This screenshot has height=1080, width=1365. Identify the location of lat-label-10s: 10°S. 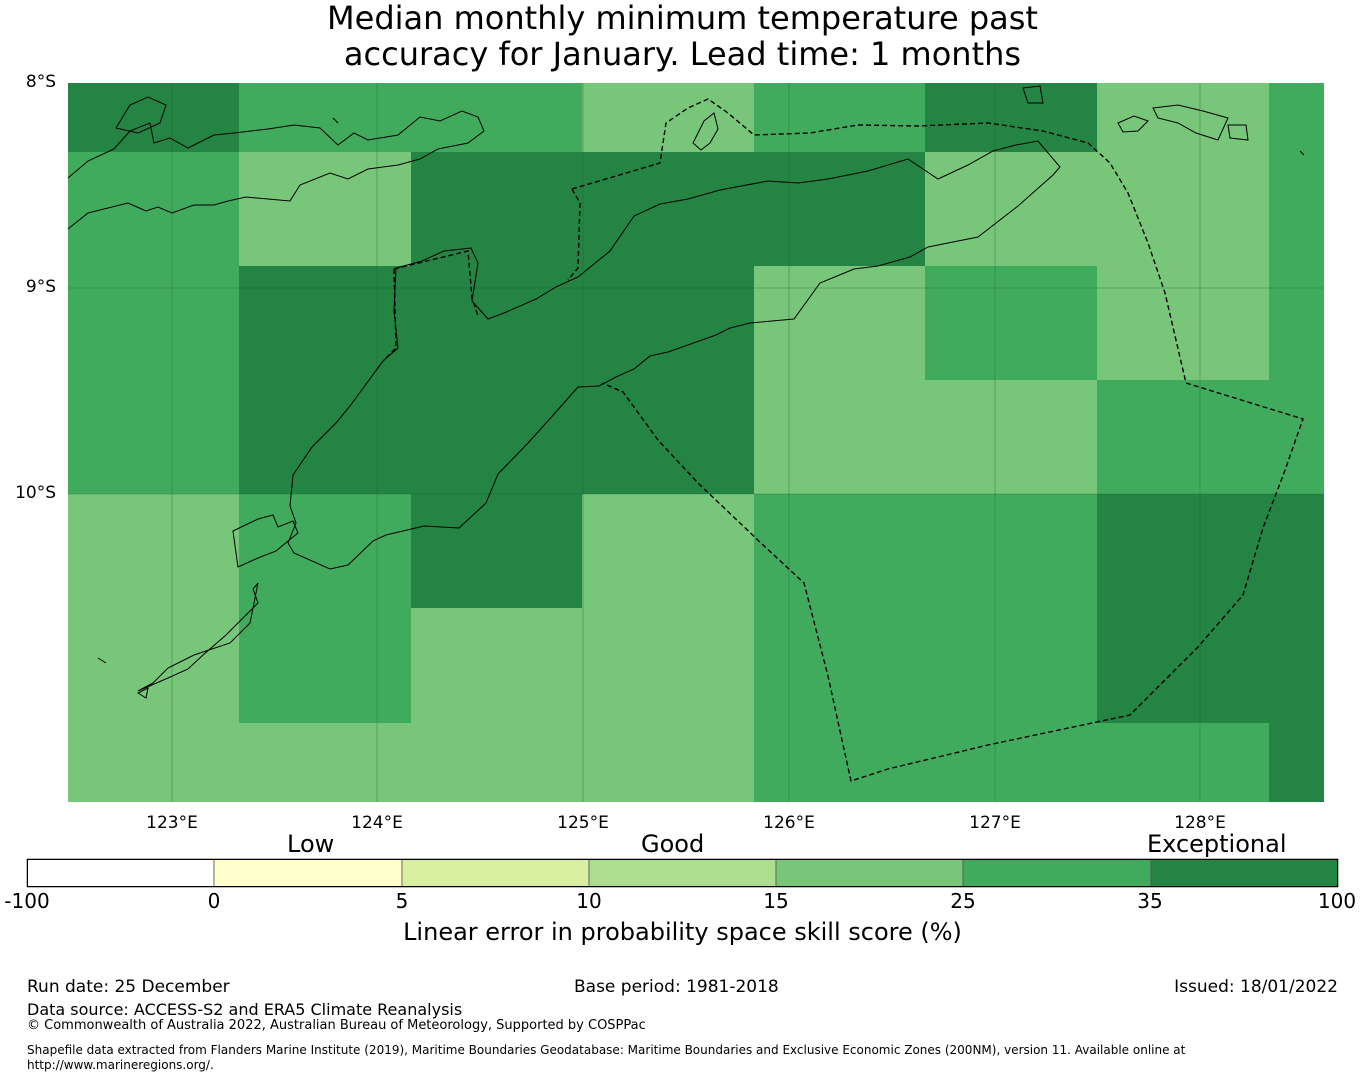
(35, 493).